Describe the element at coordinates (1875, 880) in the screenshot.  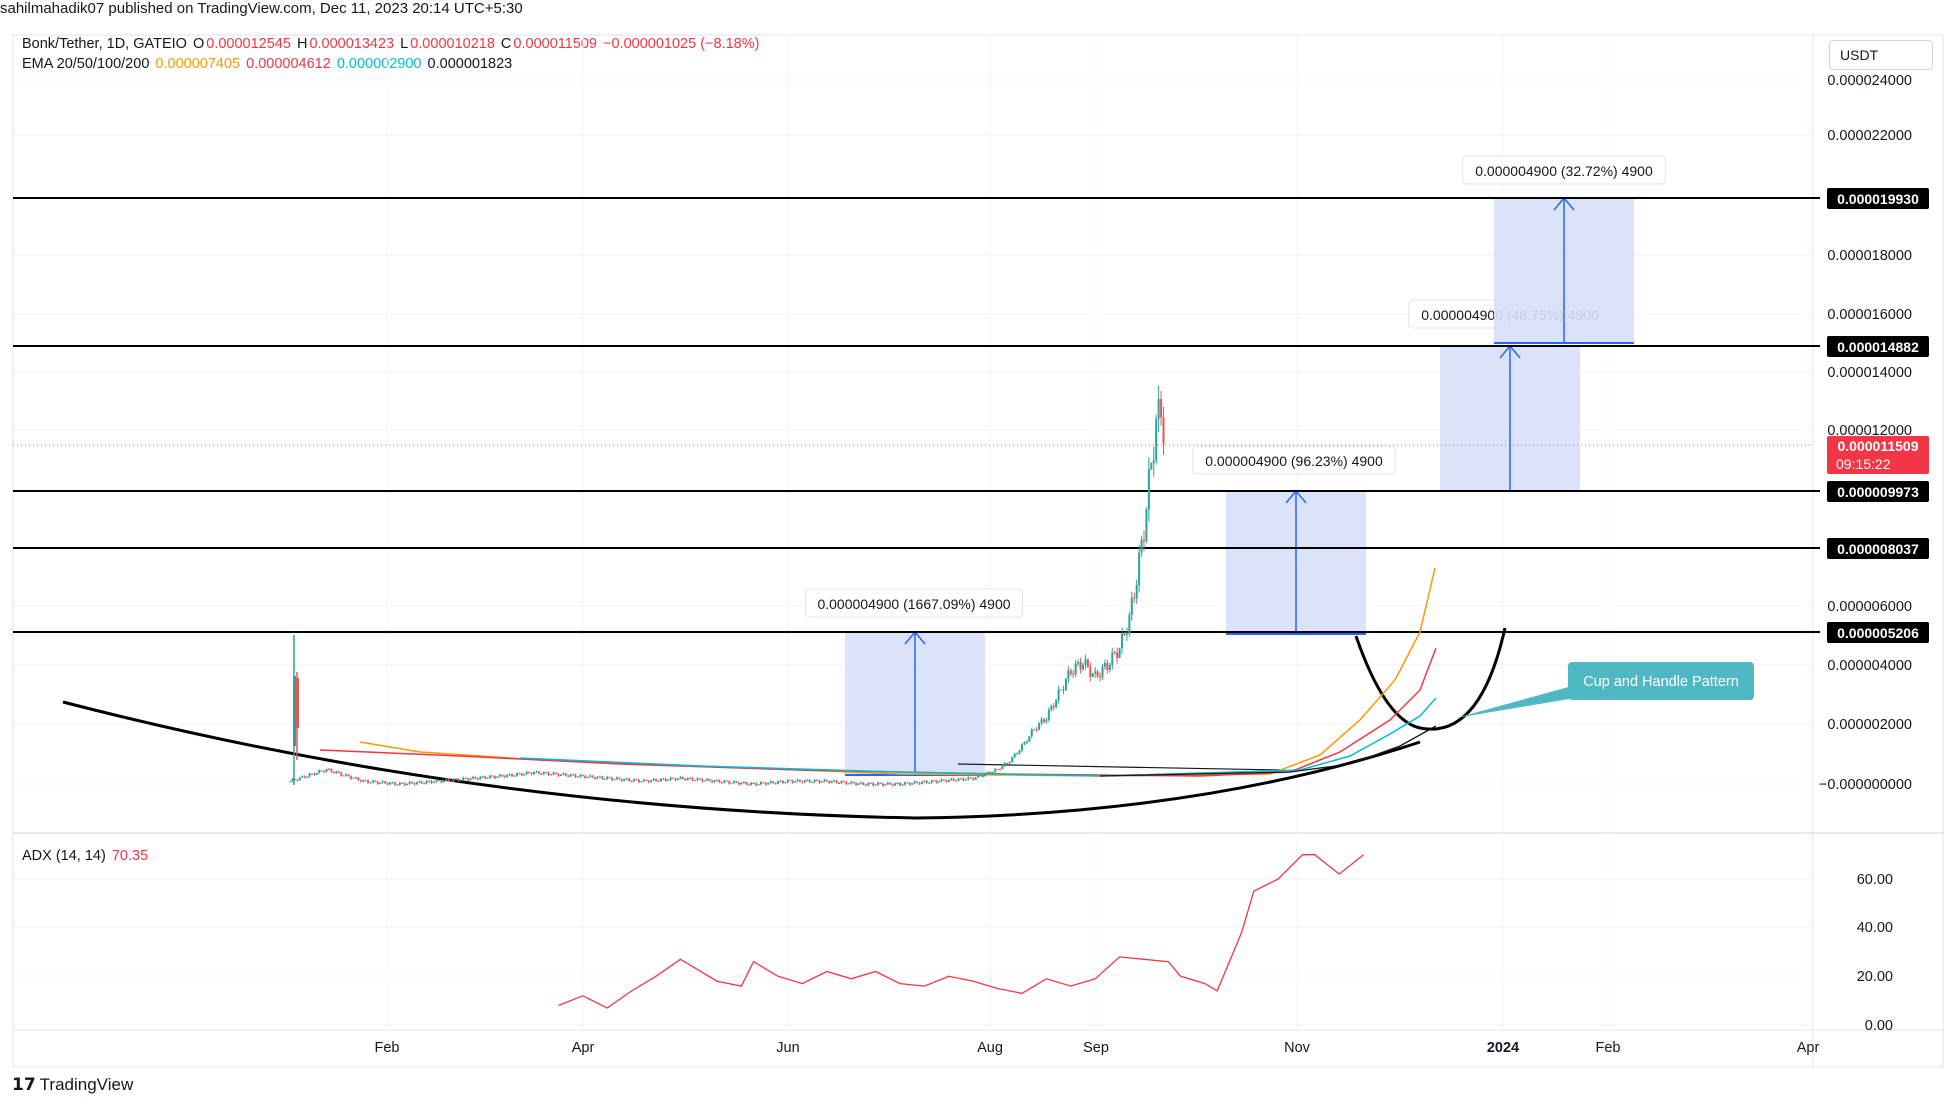
I see `adx-tick-label: 60.00` at that location.